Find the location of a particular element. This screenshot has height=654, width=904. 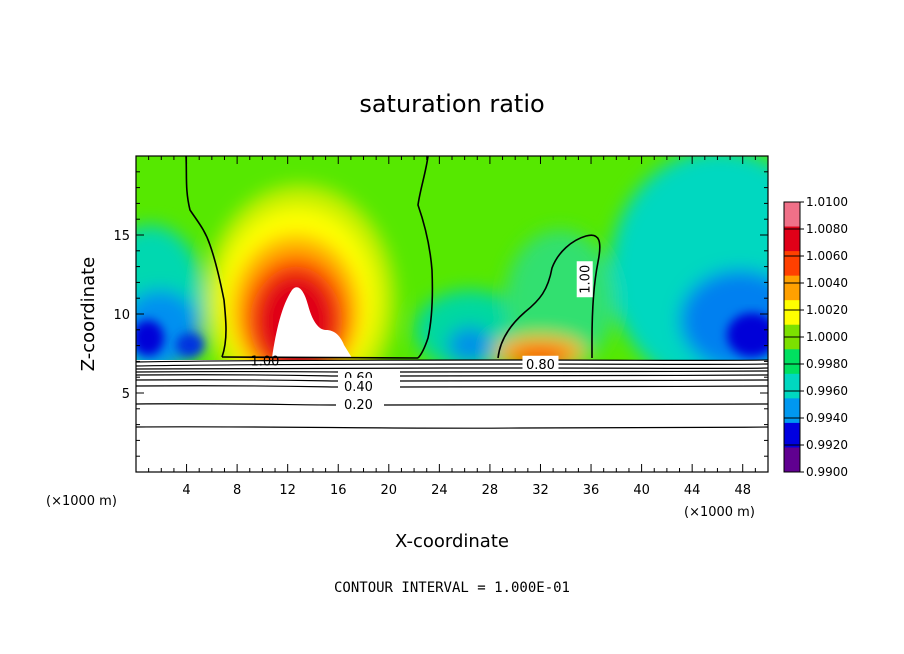

y-axis-label: Z-coordinate is located at coordinates (88, 314).